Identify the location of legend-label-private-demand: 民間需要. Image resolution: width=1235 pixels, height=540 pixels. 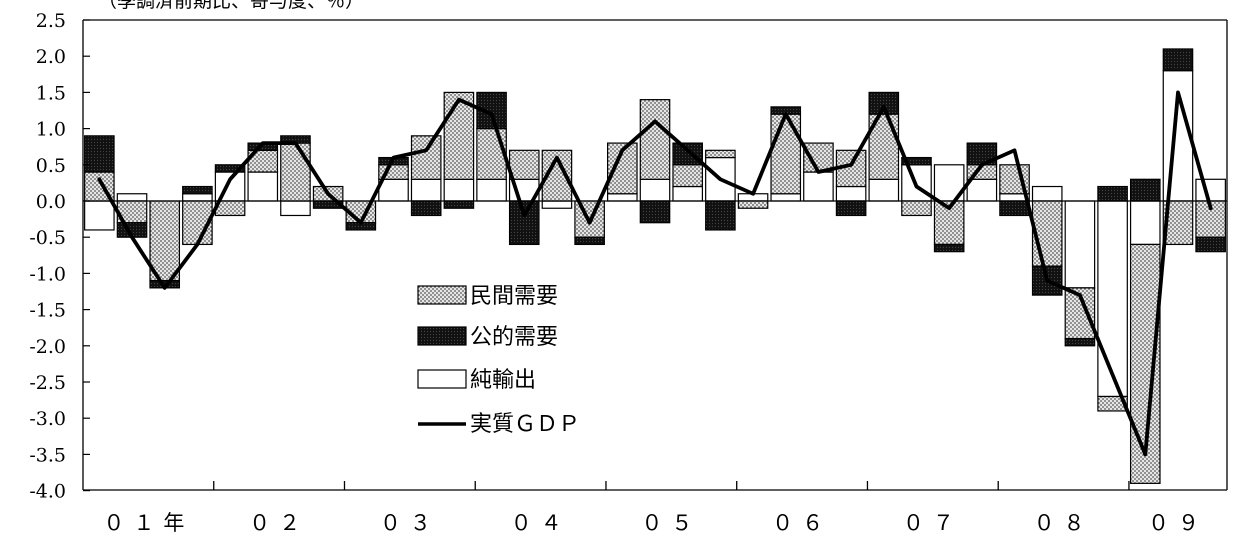
(514, 296).